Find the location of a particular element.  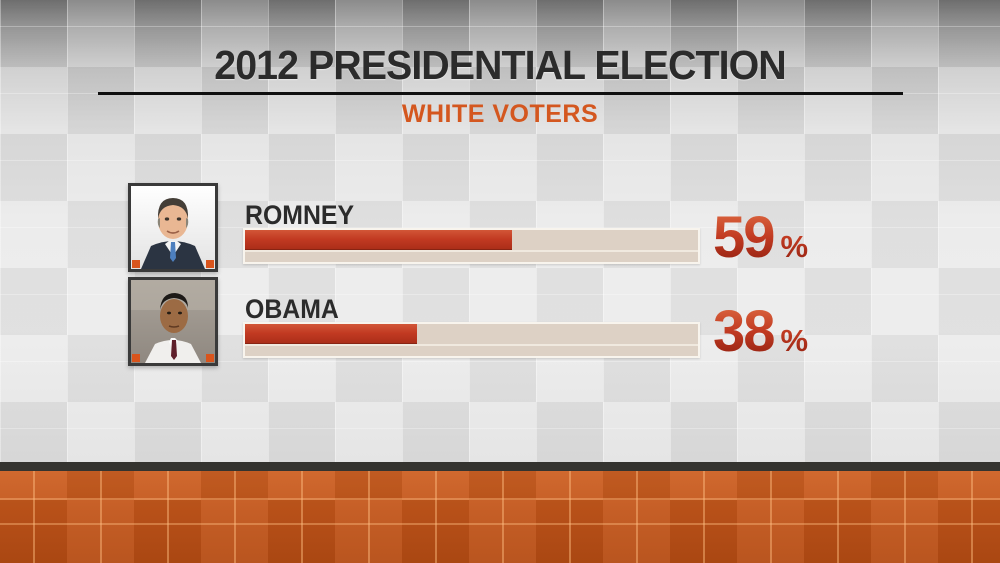

obama-photo-frame is located at coordinates (173, 321).